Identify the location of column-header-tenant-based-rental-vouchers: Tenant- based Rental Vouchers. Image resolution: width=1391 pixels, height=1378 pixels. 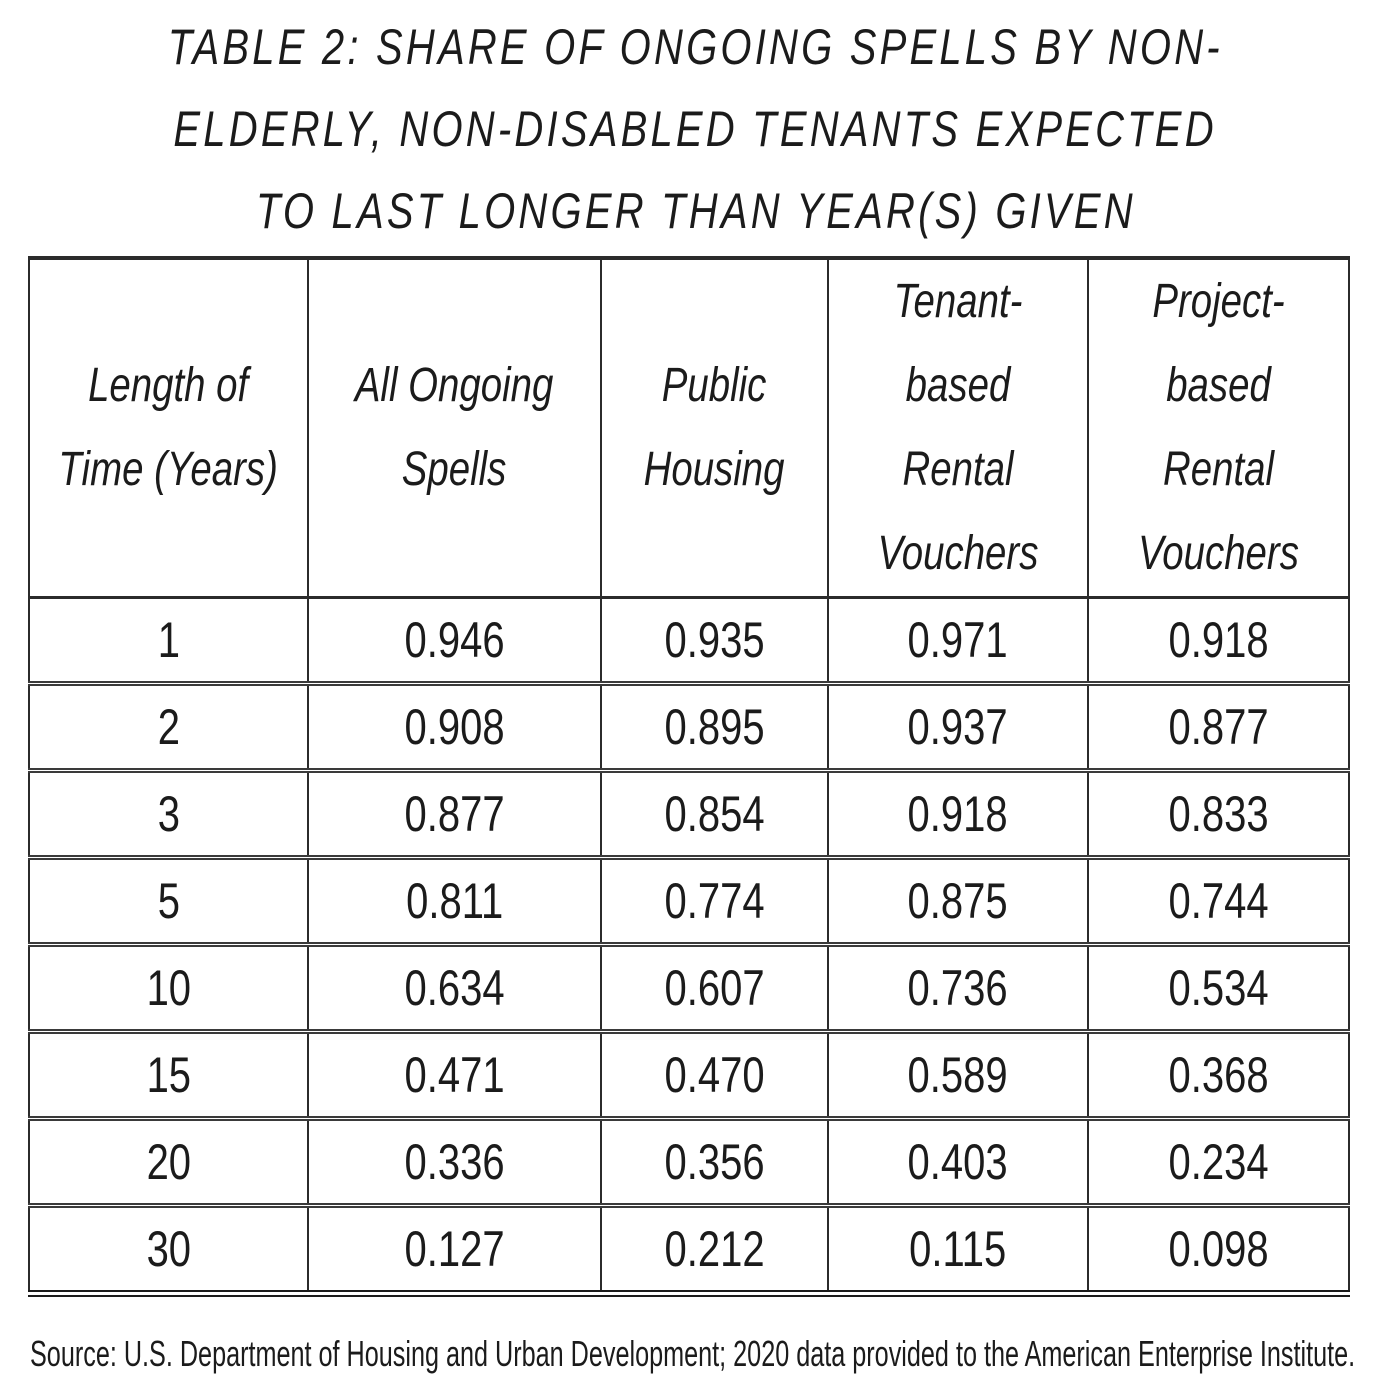
(958, 427).